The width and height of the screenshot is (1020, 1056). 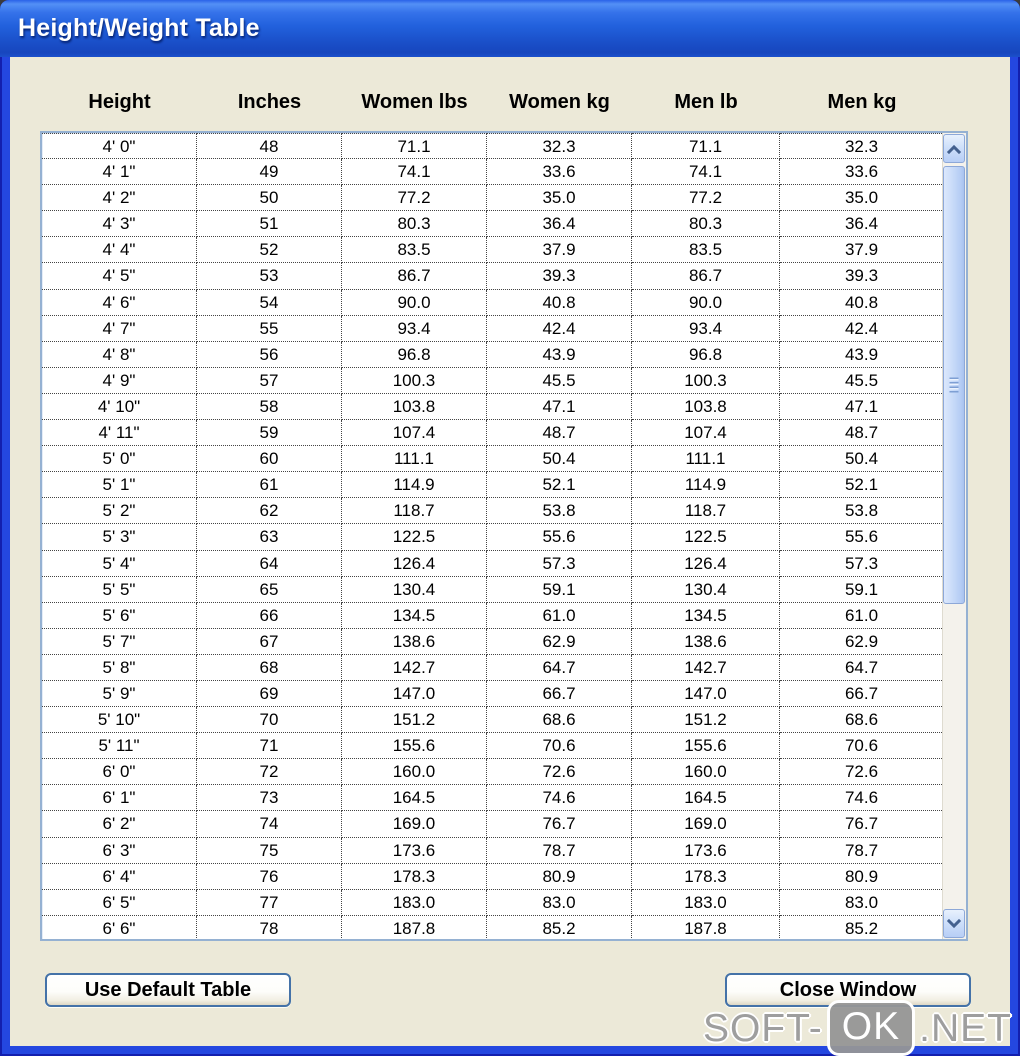 What do you see at coordinates (493, 250) in the screenshot?
I see `table-row: 4' 4" 52 83.5 37.9 83.5 37.9` at bounding box center [493, 250].